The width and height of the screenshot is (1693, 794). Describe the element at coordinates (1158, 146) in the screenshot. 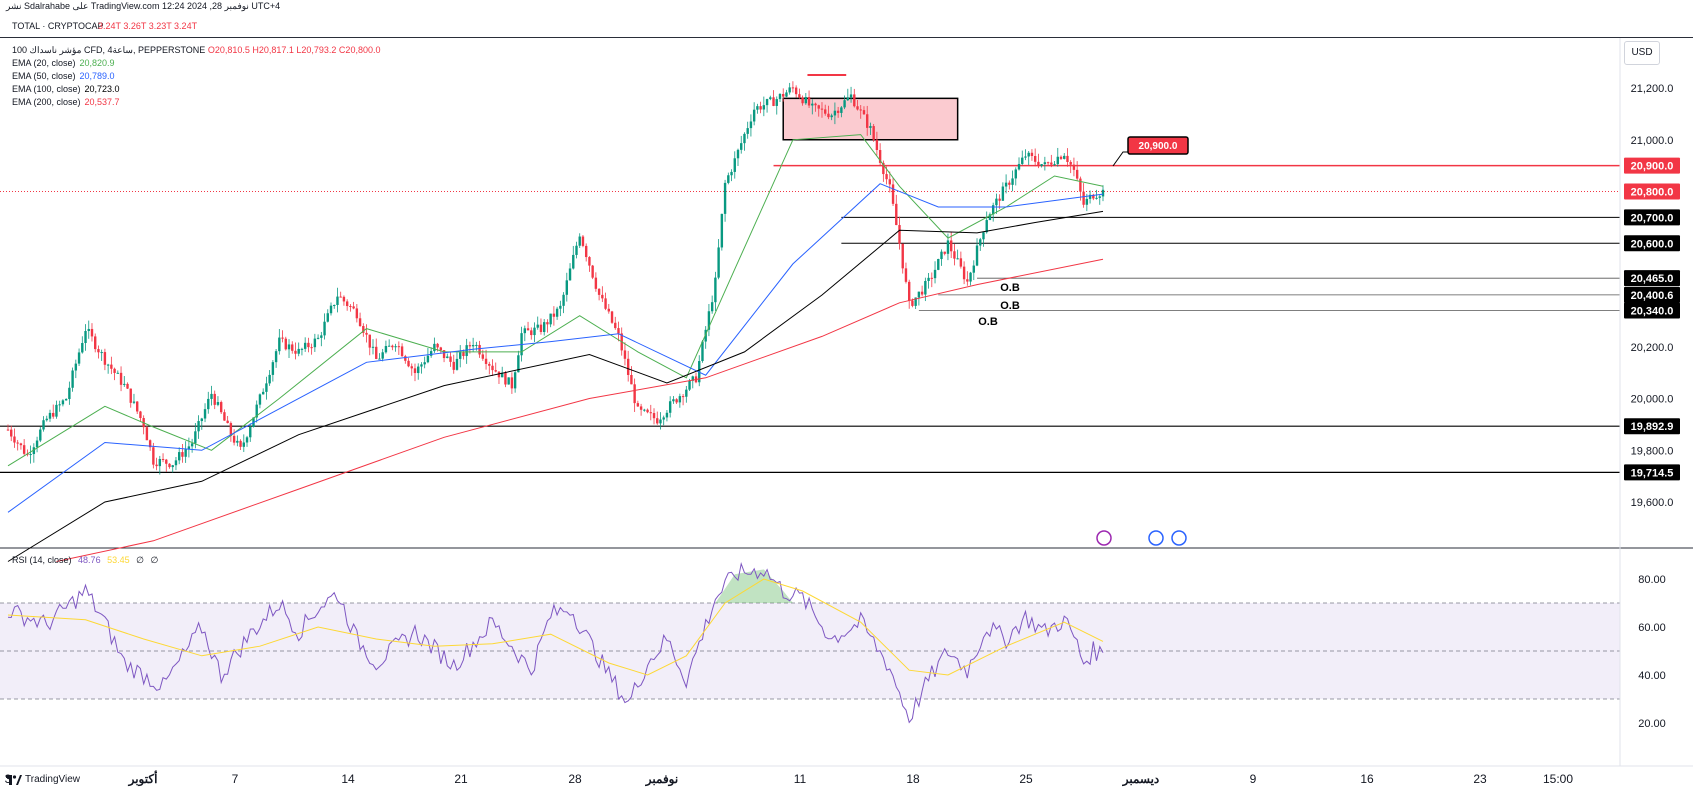

I see `callout-label: 20,900.0` at that location.